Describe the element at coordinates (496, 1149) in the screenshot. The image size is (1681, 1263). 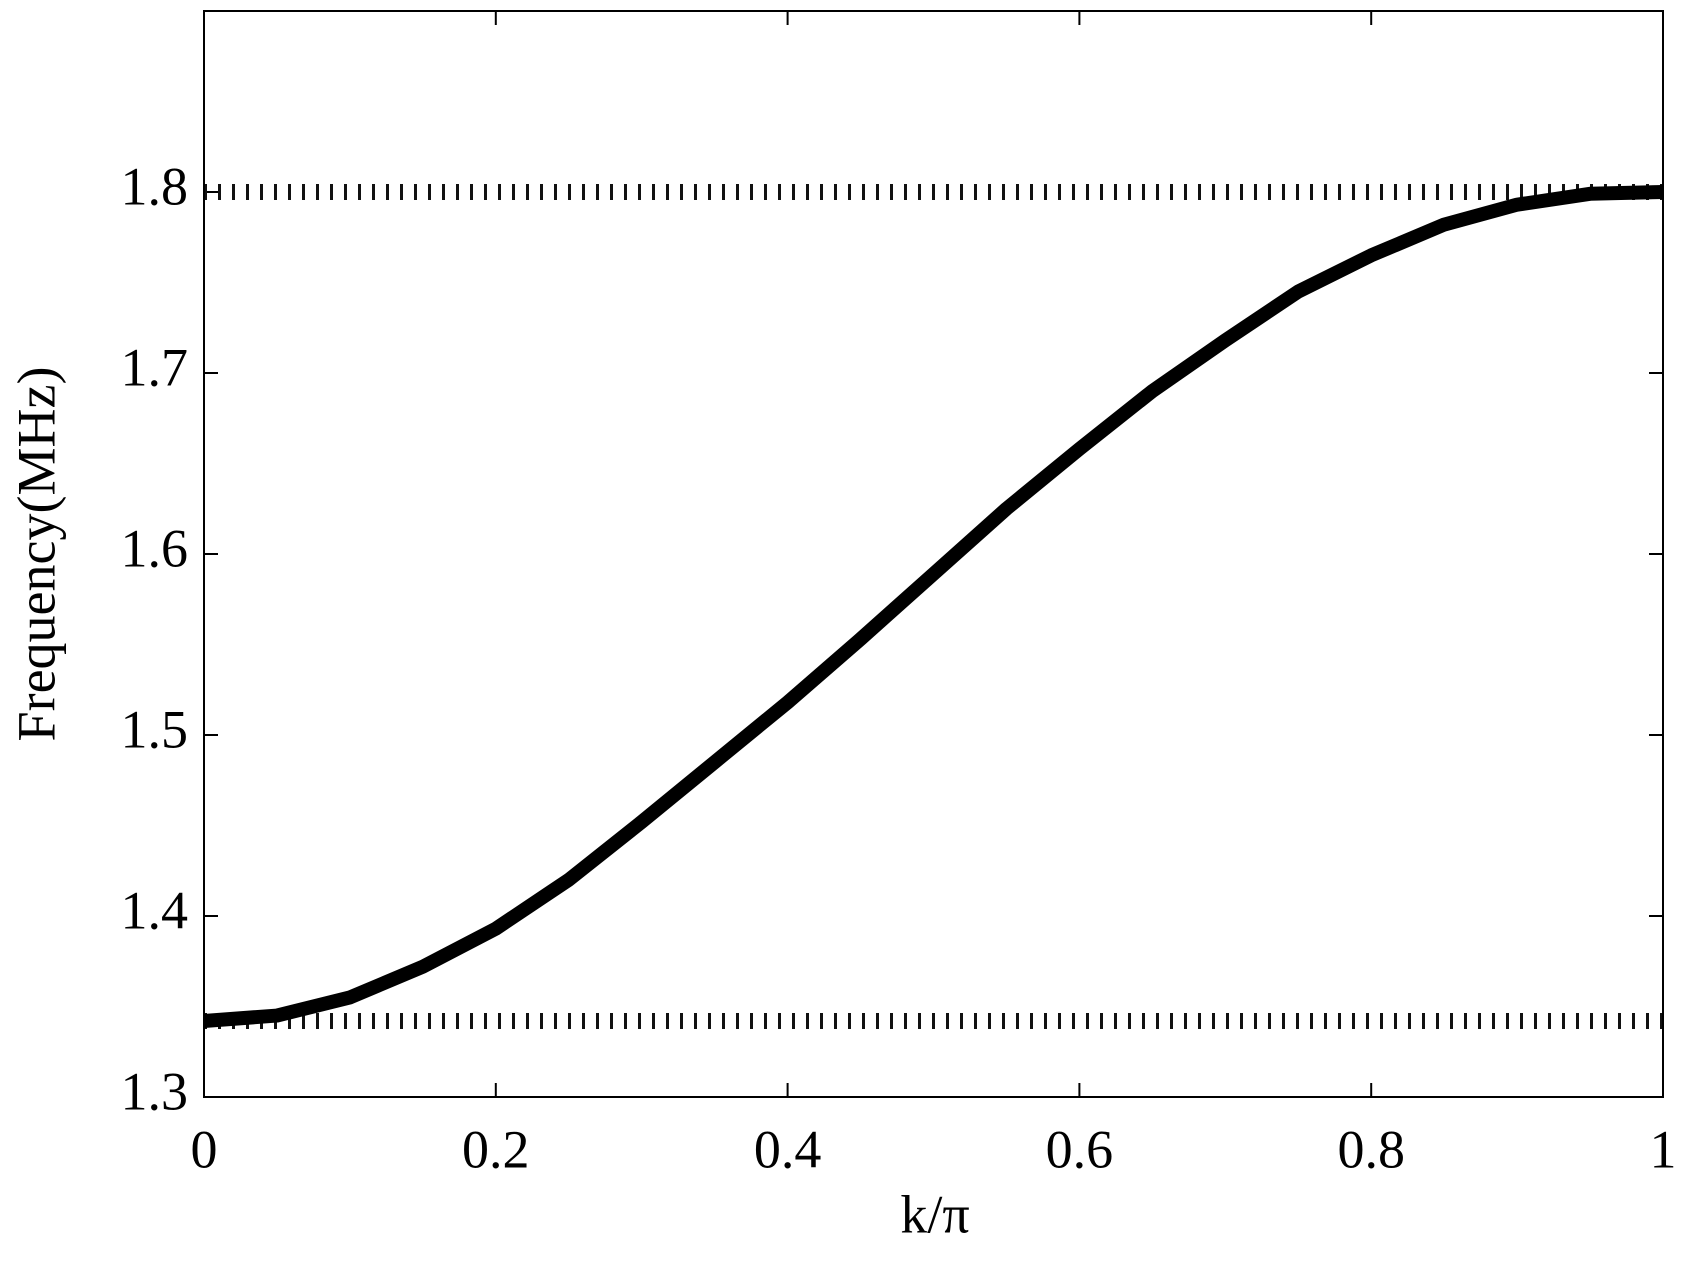
I see `x-tick-label: 0.2` at that location.